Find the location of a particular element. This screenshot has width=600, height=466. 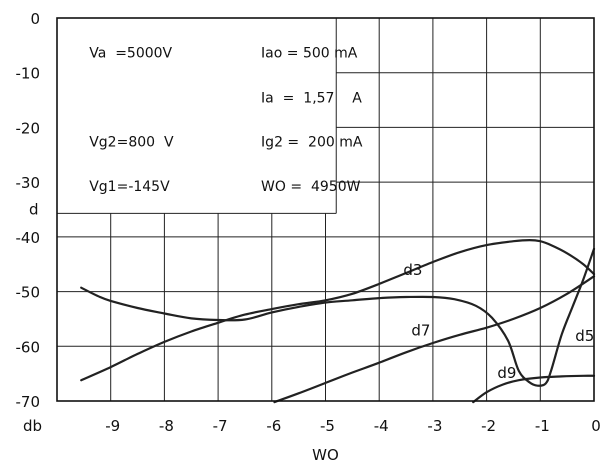

x-tick-label: -6 is located at coordinates (273, 426).